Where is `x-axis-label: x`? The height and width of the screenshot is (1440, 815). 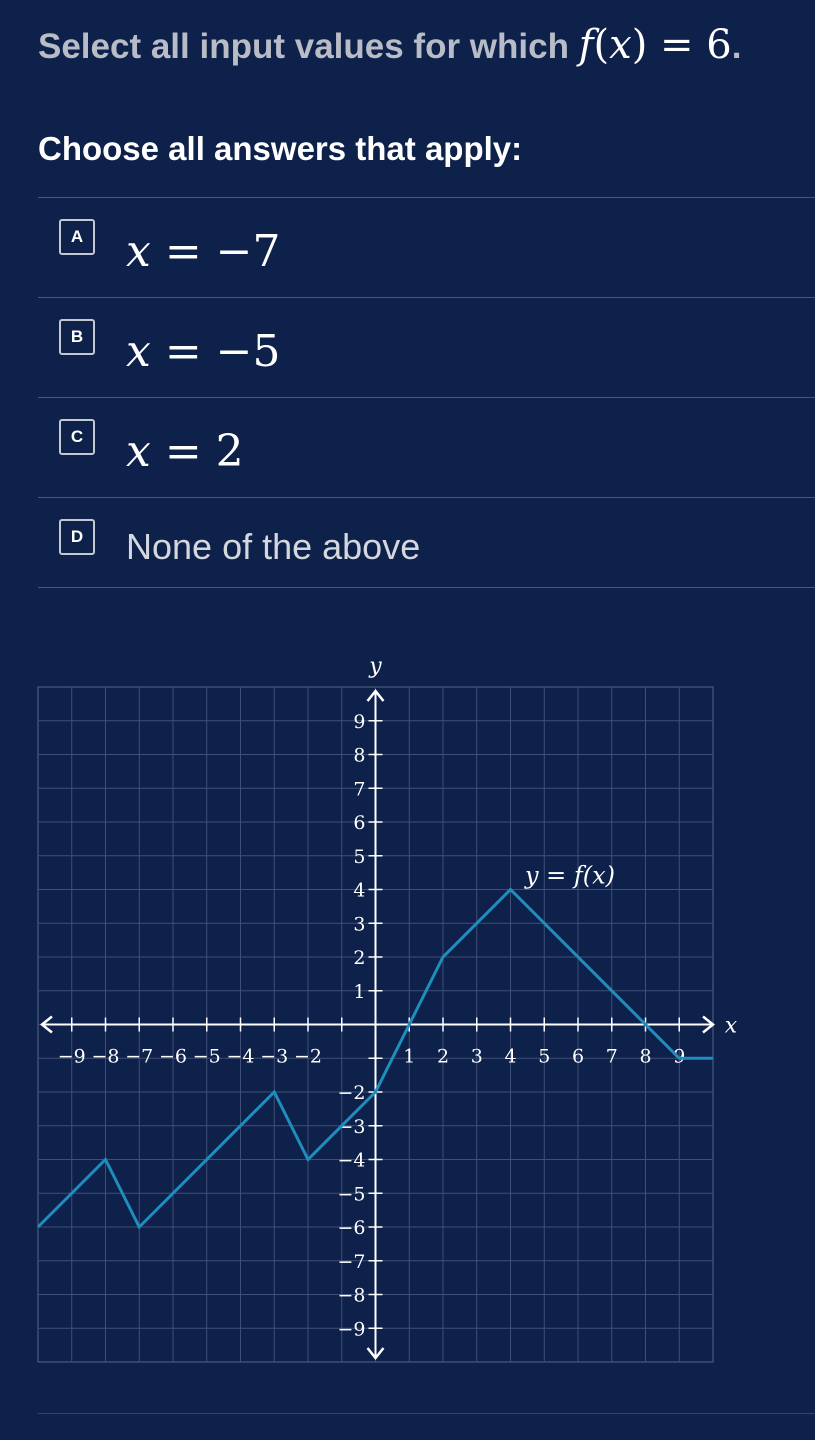 x-axis-label: x is located at coordinates (731, 1026).